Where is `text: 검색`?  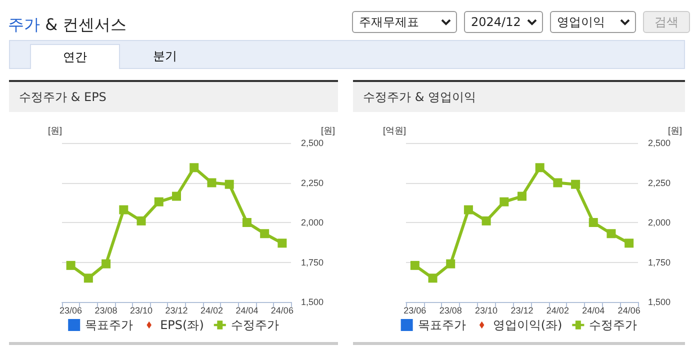
text: 검색 is located at coordinates (666, 22).